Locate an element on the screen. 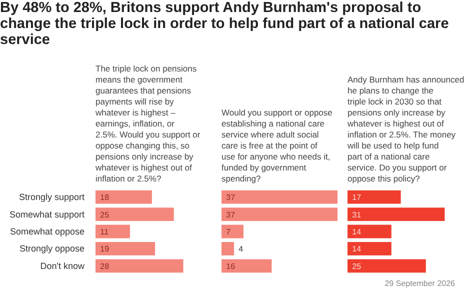 The height and width of the screenshot is (300, 465). data-label: 28 is located at coordinates (105, 266).